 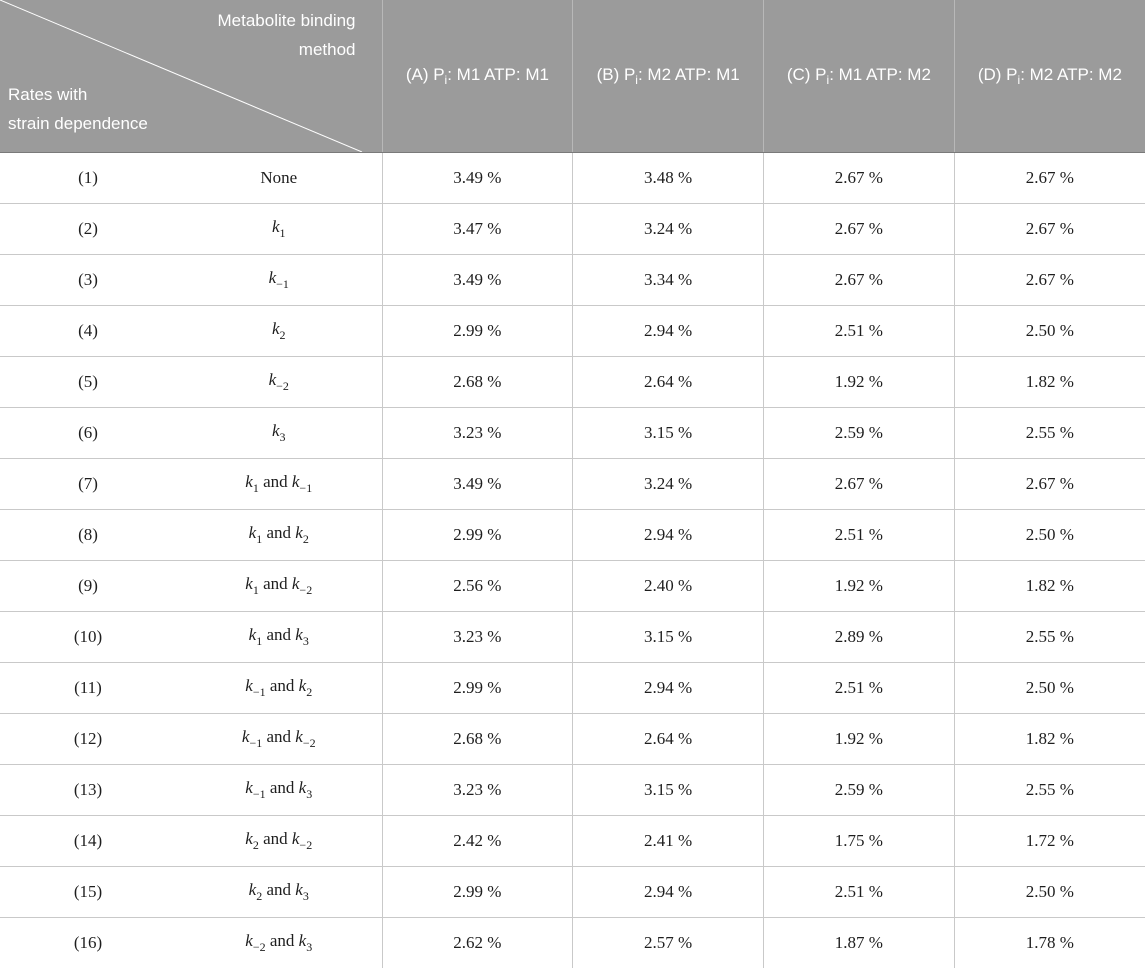 I want to click on table-row: (4) k2 2.99 % 2.94 % 2.51 % 2.50 %, so click(x=572, y=331).